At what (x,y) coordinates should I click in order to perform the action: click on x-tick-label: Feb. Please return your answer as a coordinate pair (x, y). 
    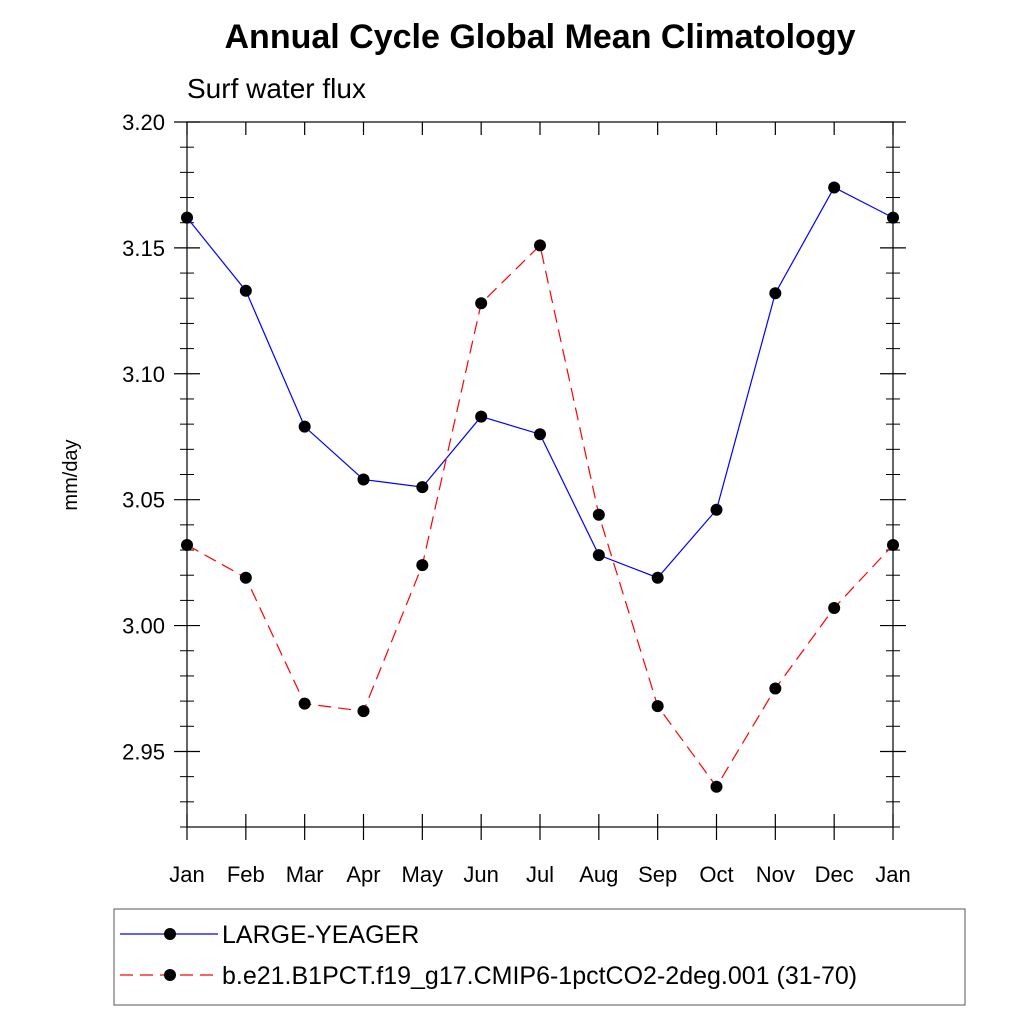
    Looking at the image, I should click on (246, 874).